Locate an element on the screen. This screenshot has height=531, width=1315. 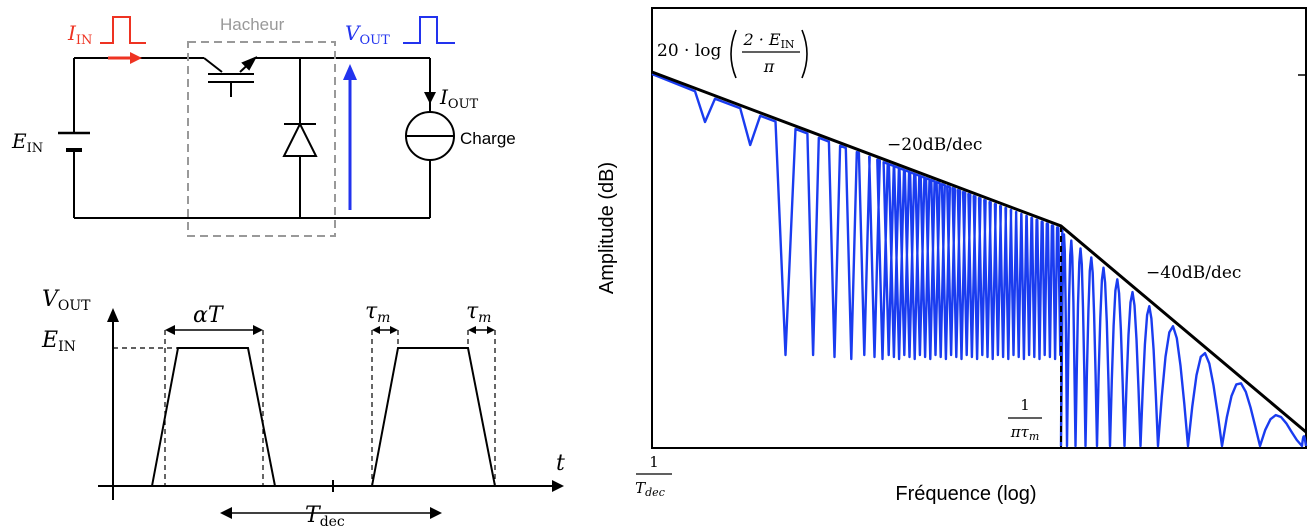
v-out-axis-label: VOUT is located at coordinates (66, 300).